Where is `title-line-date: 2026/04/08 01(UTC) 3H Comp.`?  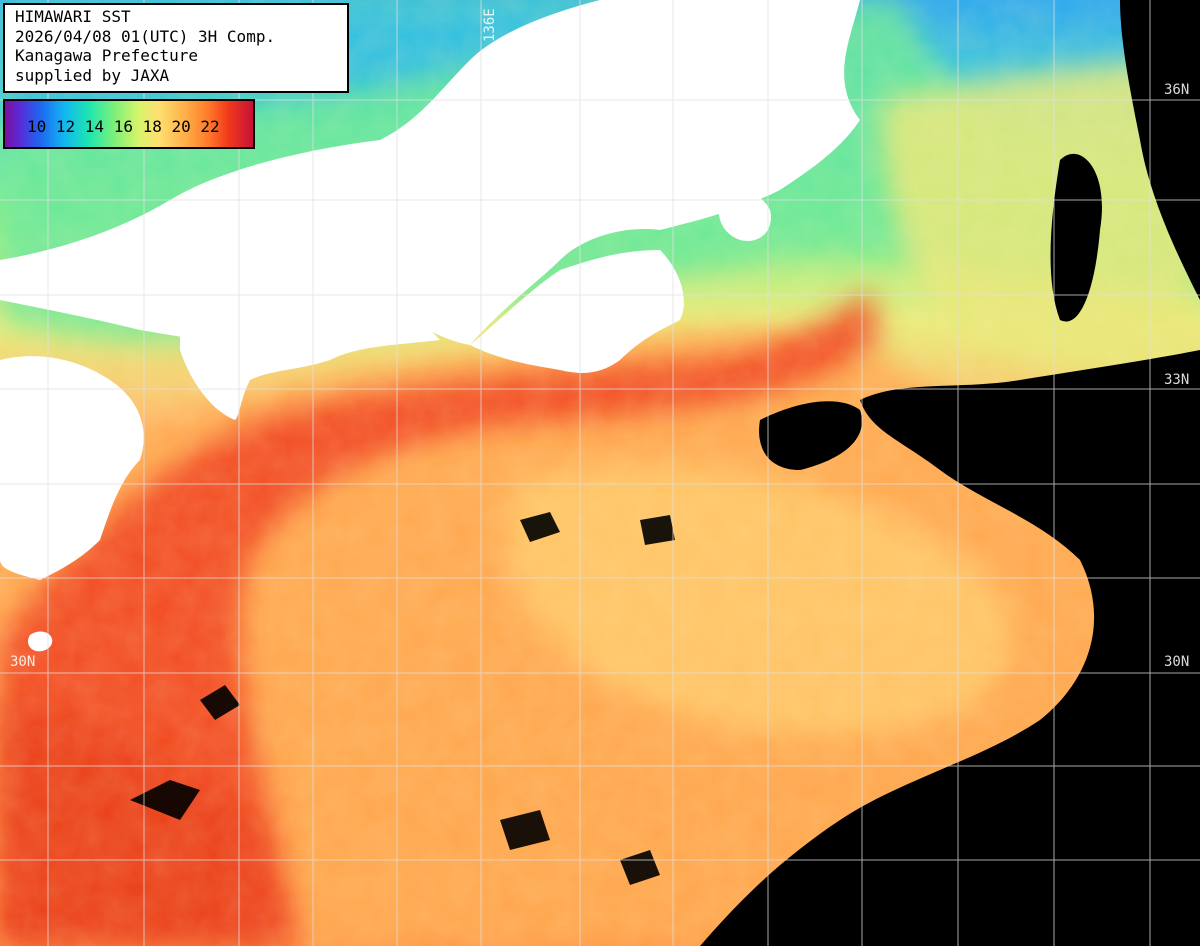 title-line-date: 2026/04/08 01(UTC) 3H Comp. is located at coordinates (145, 36).